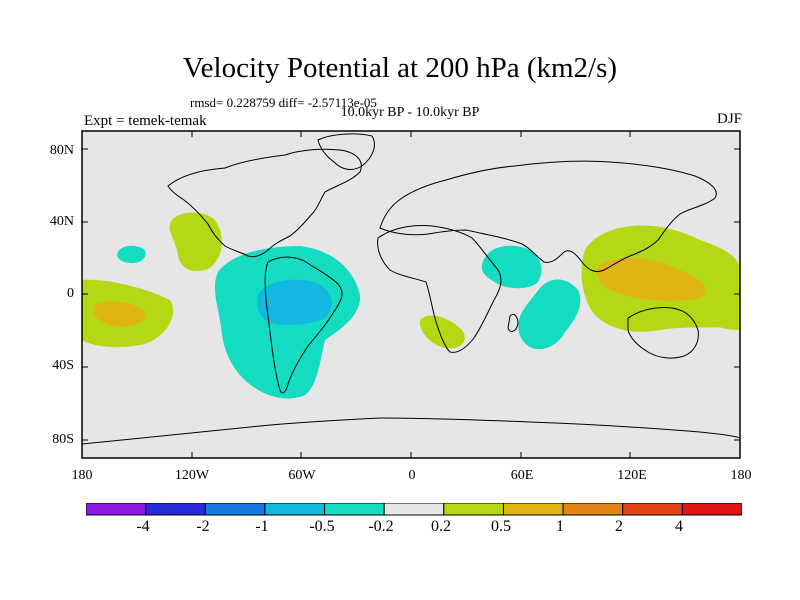 This screenshot has height=600, width=800. I want to click on colorbar-label: -2, so click(203, 526).